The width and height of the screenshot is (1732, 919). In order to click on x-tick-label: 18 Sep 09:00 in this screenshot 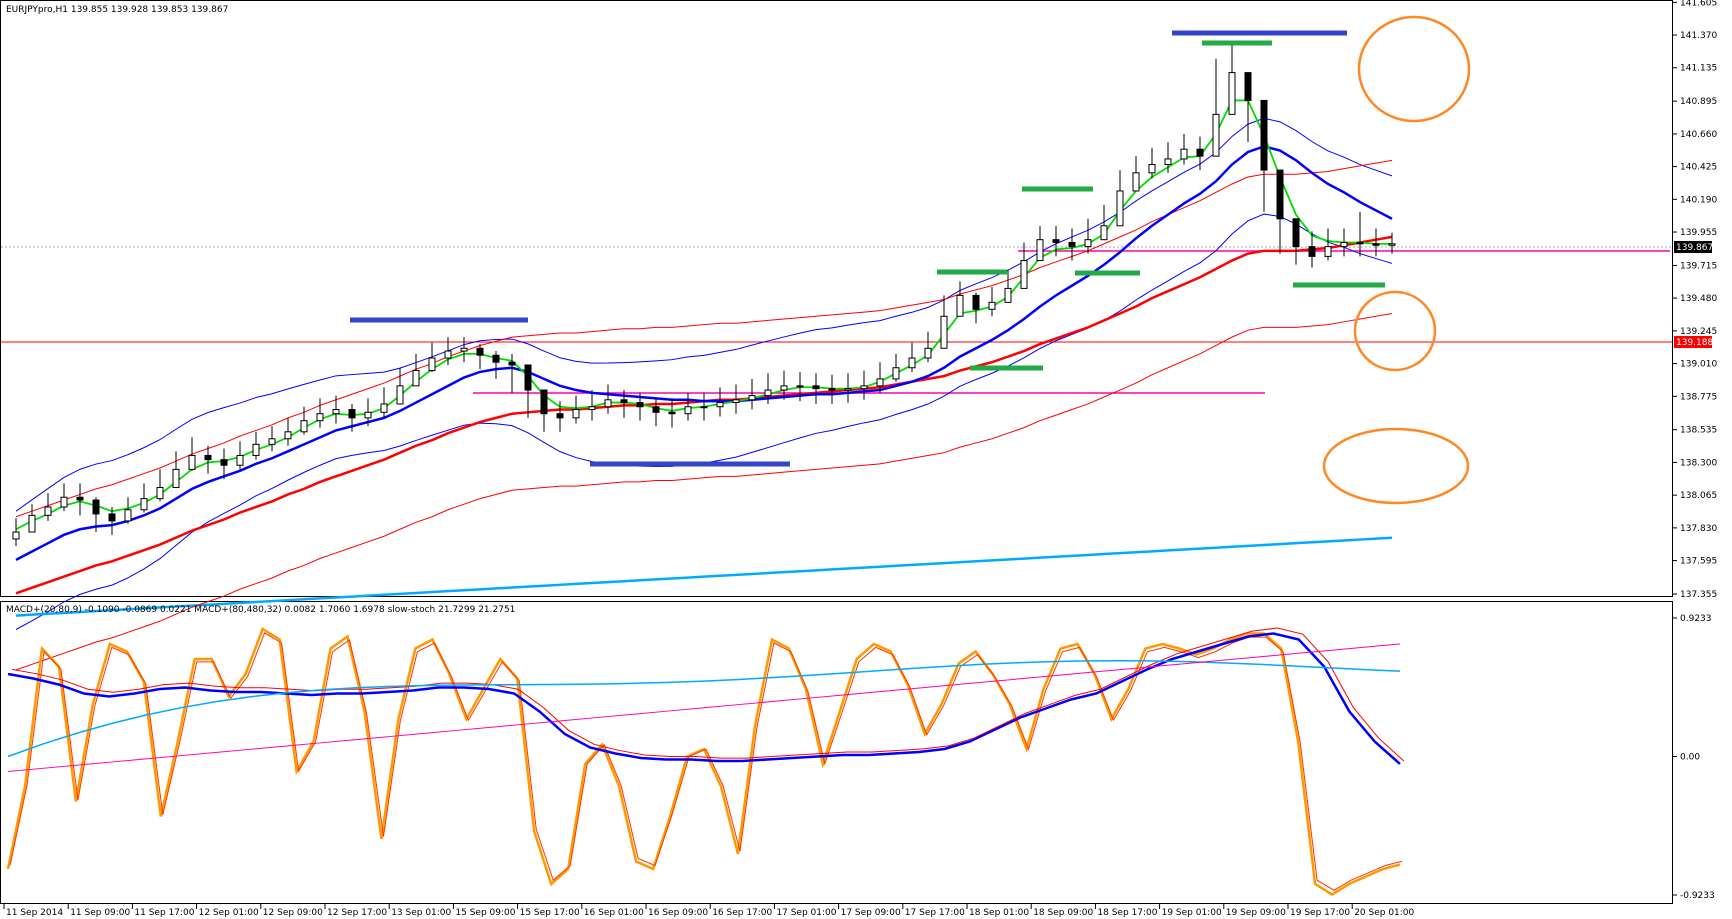, I will do `click(1063, 913)`.